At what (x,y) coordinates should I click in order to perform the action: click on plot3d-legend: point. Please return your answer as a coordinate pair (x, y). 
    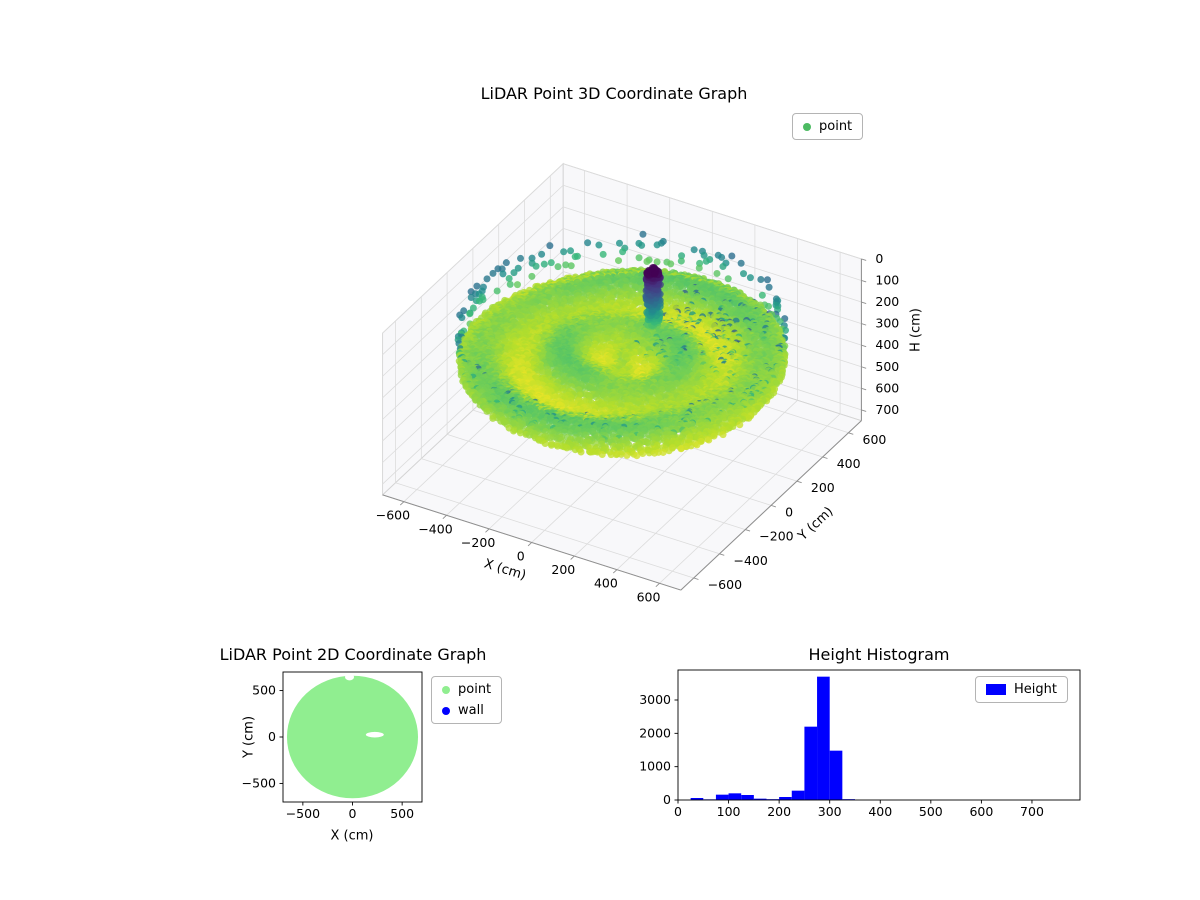
    Looking at the image, I should click on (828, 126).